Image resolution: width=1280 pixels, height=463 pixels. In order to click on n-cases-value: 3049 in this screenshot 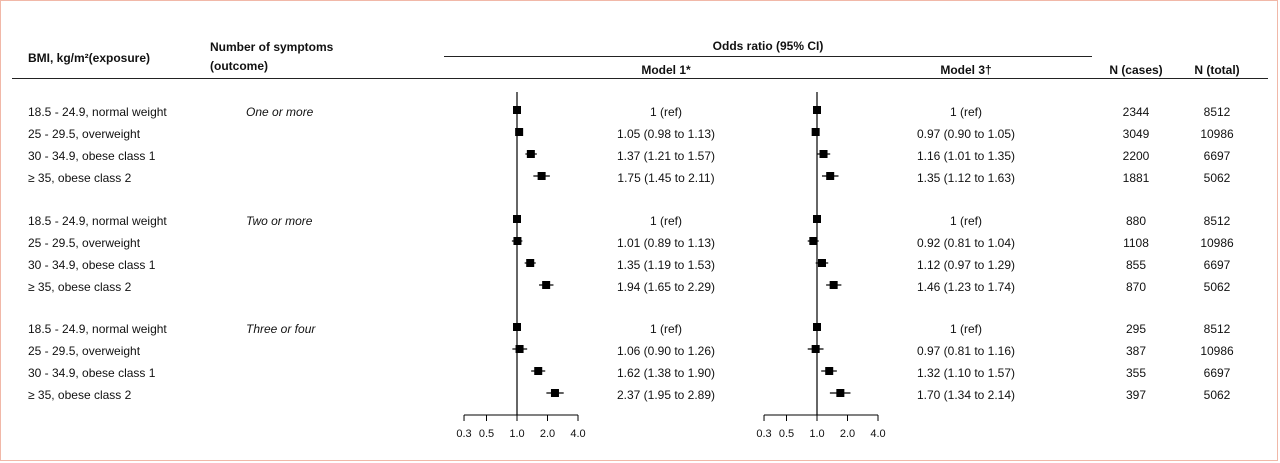, I will do `click(1136, 134)`.